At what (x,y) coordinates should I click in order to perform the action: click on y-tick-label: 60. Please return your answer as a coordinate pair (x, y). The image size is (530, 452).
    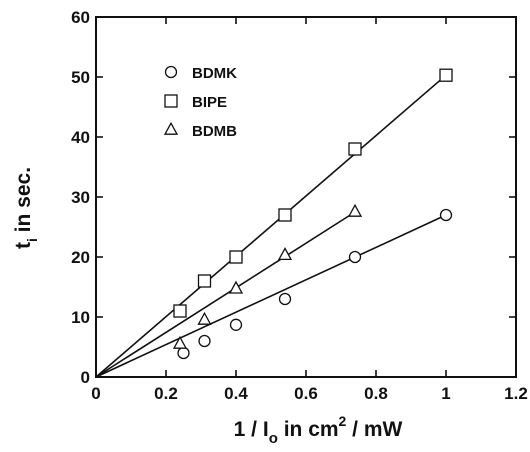
    Looking at the image, I should click on (80, 17).